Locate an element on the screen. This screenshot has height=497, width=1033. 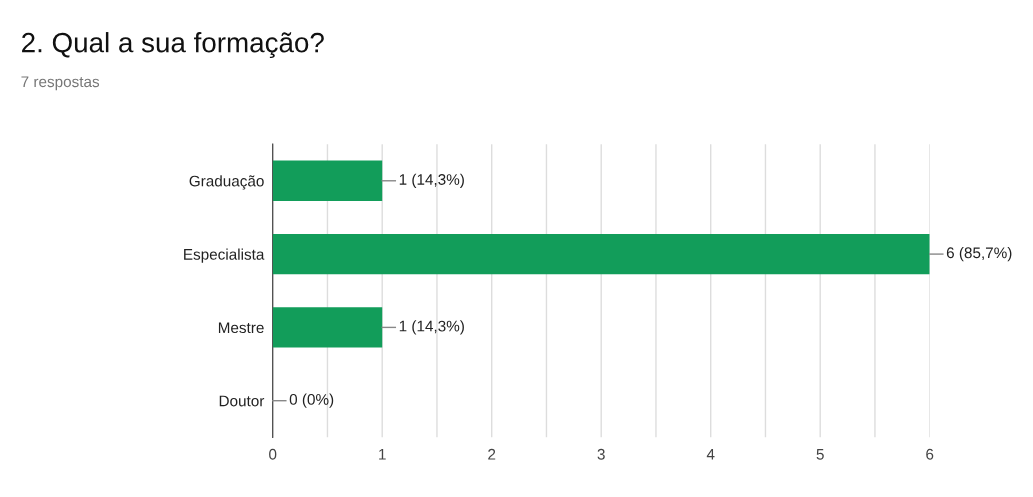
data-label: 6 (85,7%) is located at coordinates (979, 254).